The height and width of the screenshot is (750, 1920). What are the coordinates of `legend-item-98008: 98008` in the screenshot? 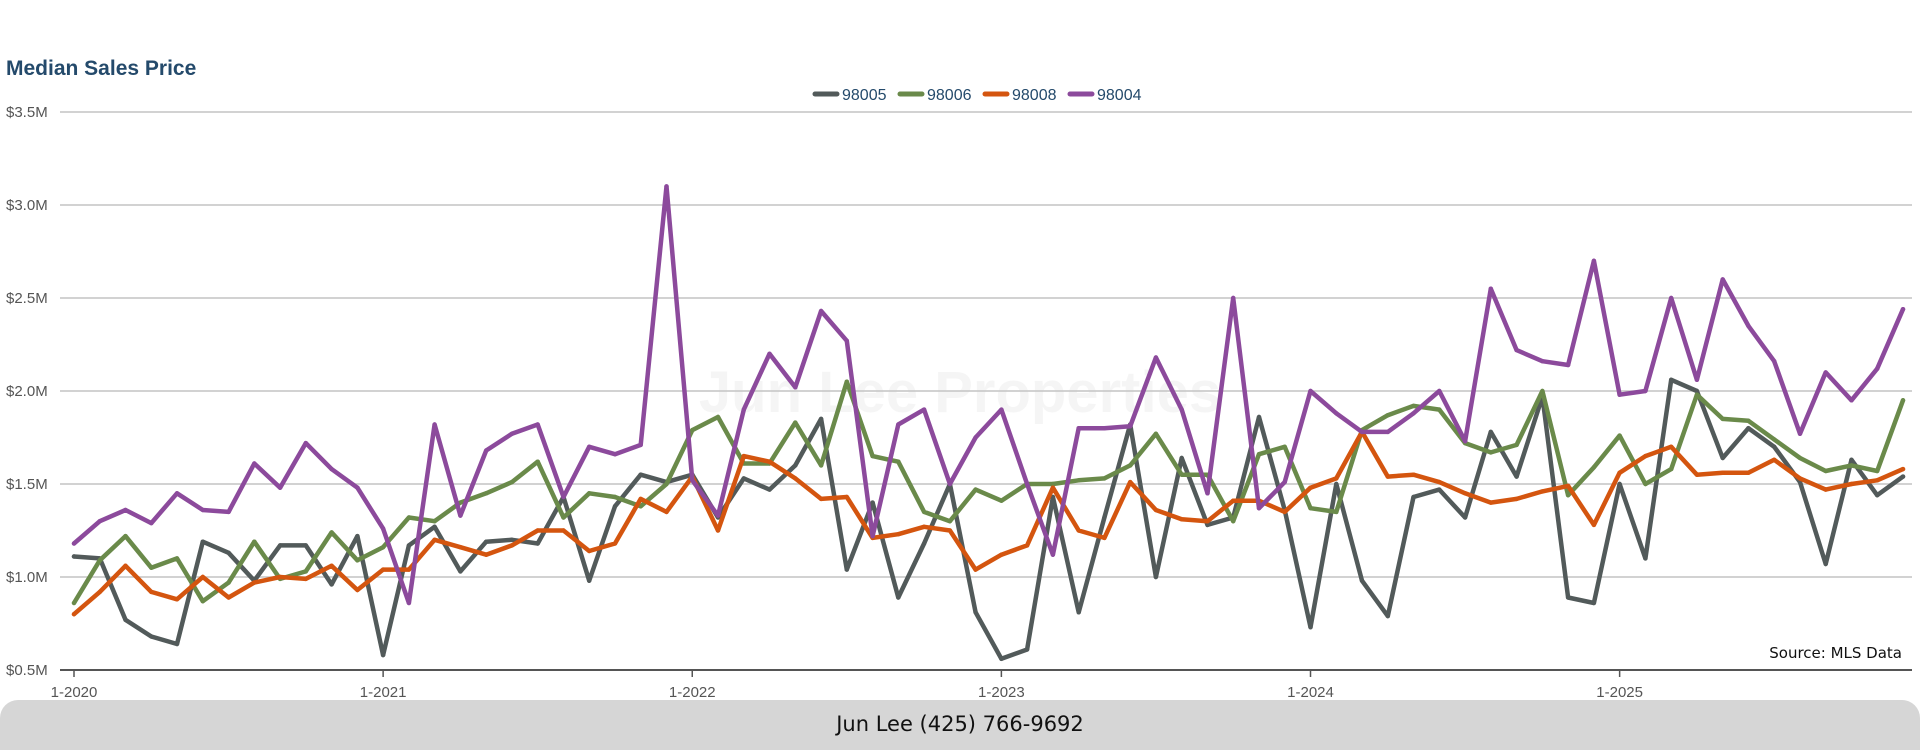 It's located at (1019, 95).